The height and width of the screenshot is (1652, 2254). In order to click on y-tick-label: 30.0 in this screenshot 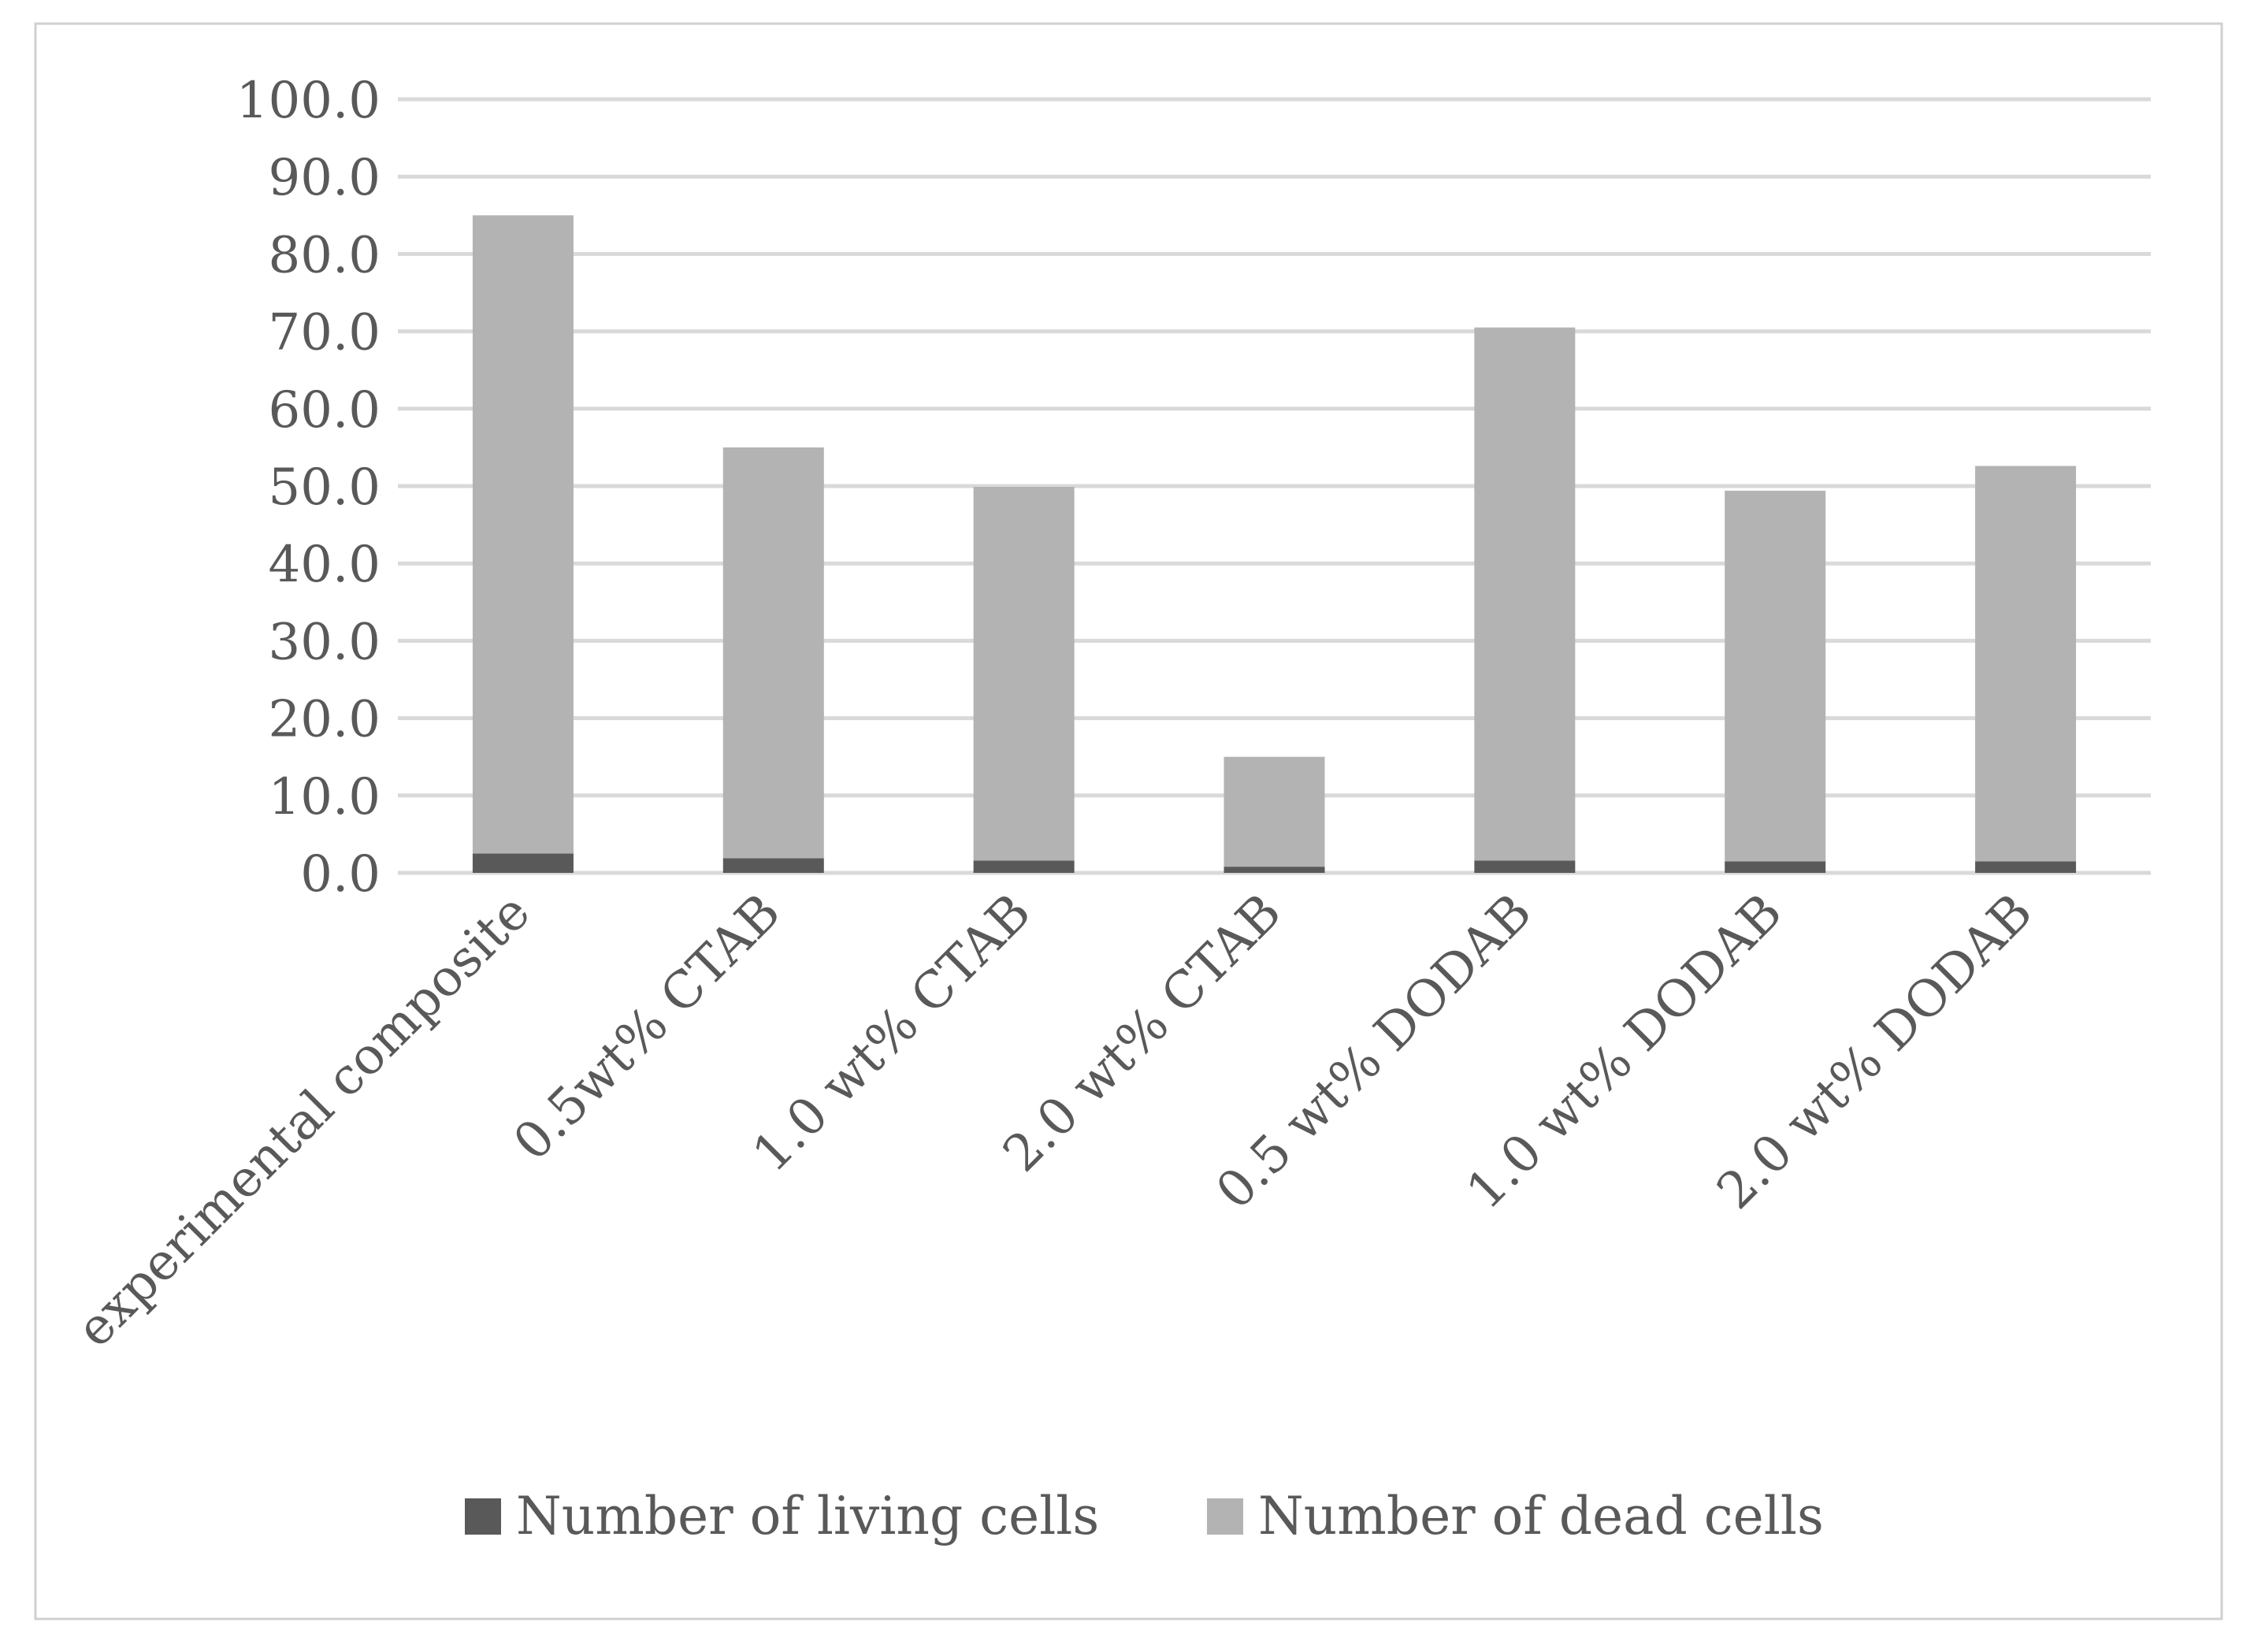, I will do `click(325, 642)`.